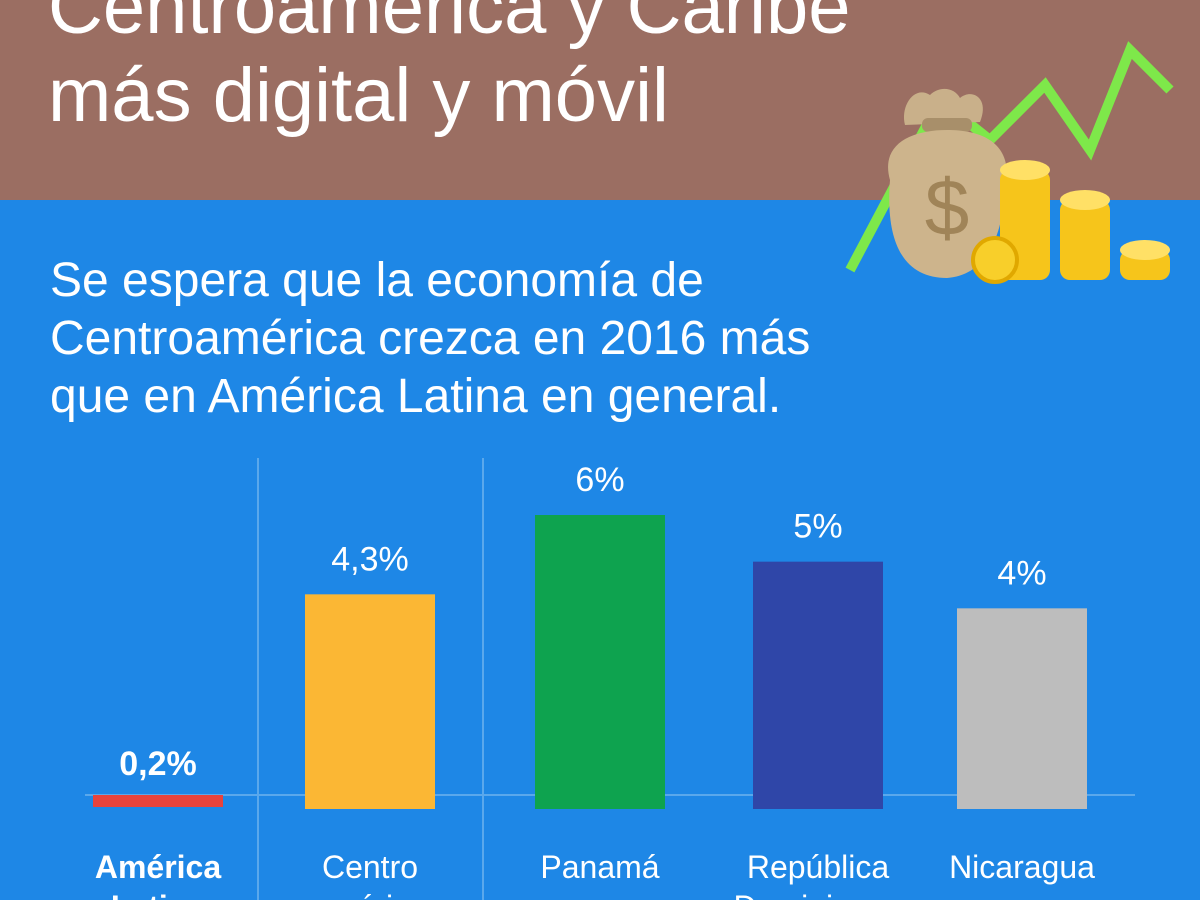 Image resolution: width=1200 pixels, height=900 pixels. What do you see at coordinates (1070, 222) in the screenshot?
I see `coin-stack-icon` at bounding box center [1070, 222].